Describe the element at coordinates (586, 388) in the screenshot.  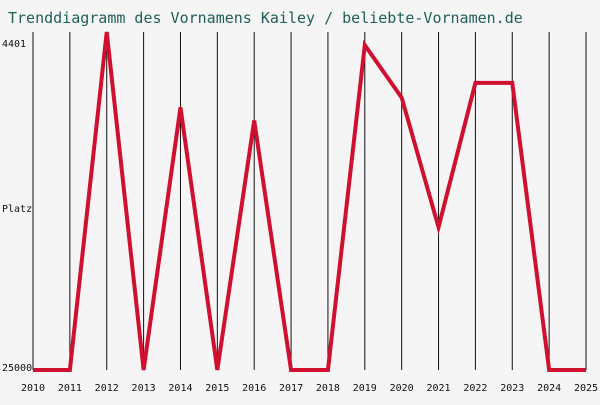
I see `x-tick-label-2025: 2025` at that location.